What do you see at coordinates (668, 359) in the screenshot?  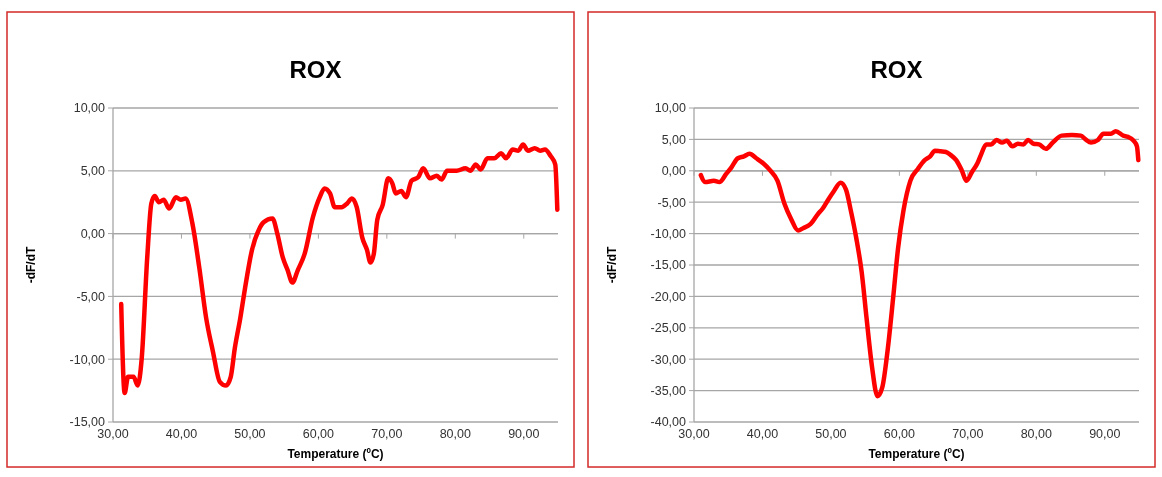 I see `y-tick-label: -30,00` at bounding box center [668, 359].